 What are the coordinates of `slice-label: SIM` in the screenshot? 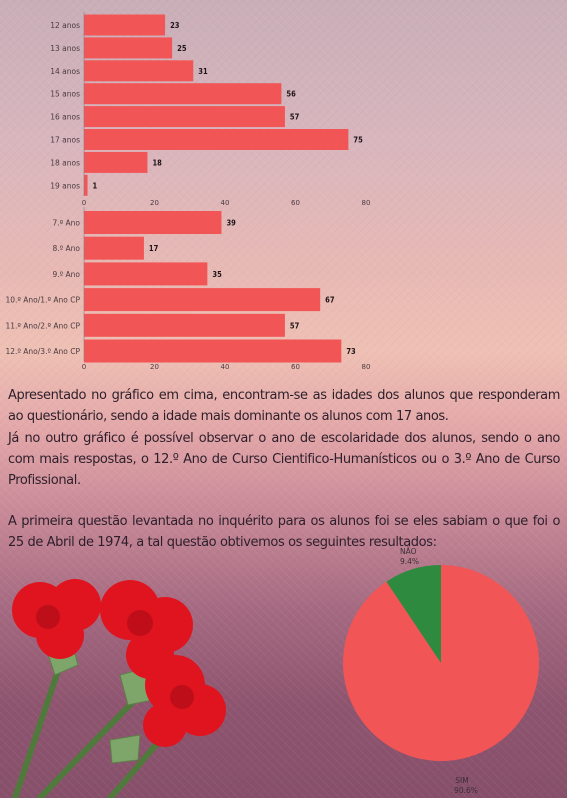 It's located at (461, 780).